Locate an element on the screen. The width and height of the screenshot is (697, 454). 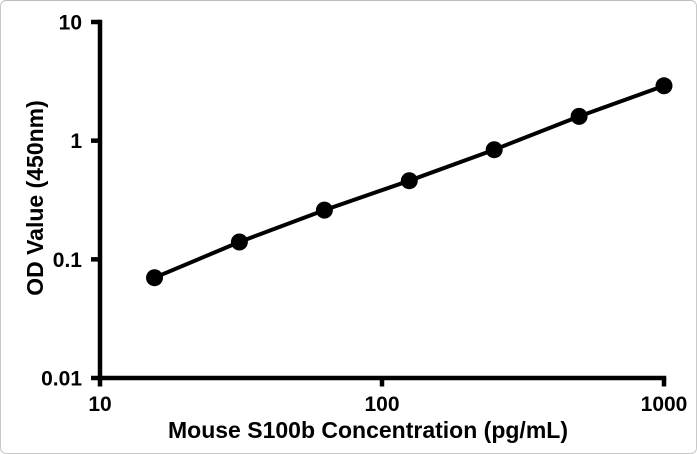
y-tick-label: 10 is located at coordinates (70, 23).